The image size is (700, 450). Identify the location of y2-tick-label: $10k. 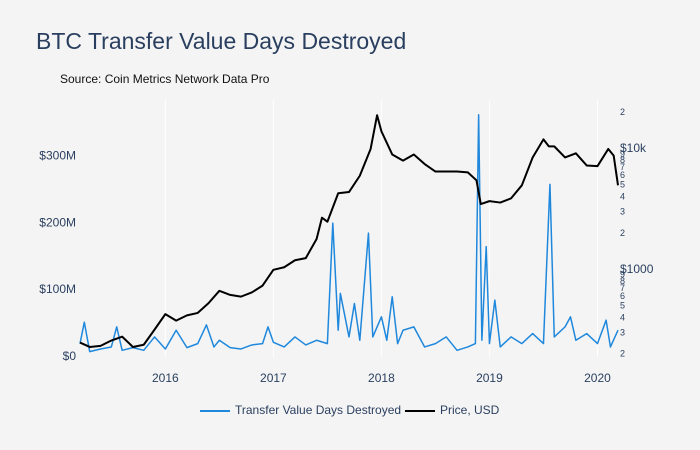
(633, 148).